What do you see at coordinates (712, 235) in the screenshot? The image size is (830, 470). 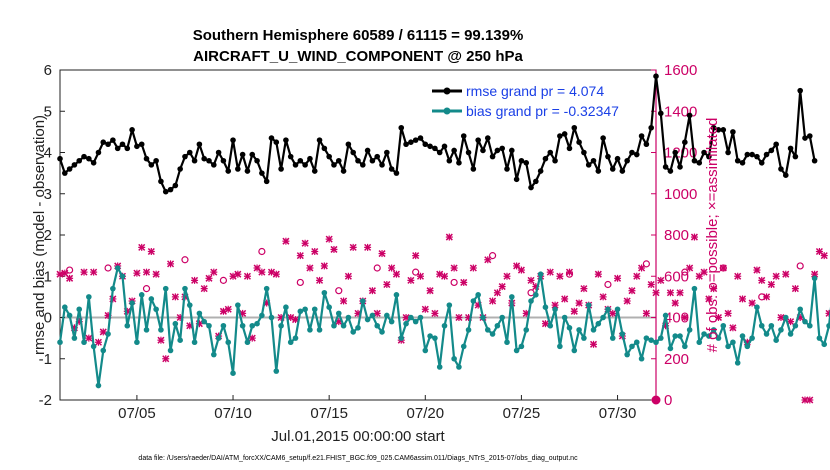 I see `y-axis-right-label: # of obs: o=possible; ×=assimilated` at bounding box center [712, 235].